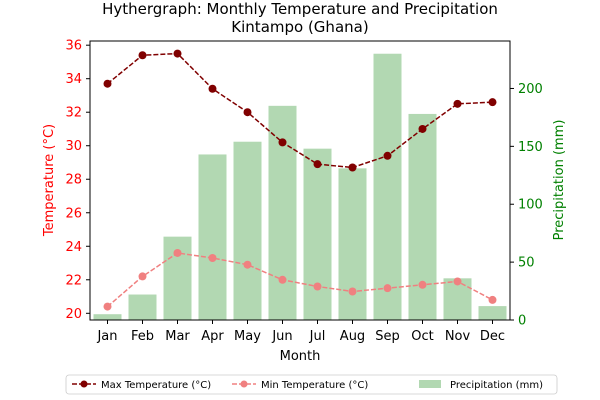  I want to click on legend-item-min-temperature: Min Temperature (°C), so click(300, 385).